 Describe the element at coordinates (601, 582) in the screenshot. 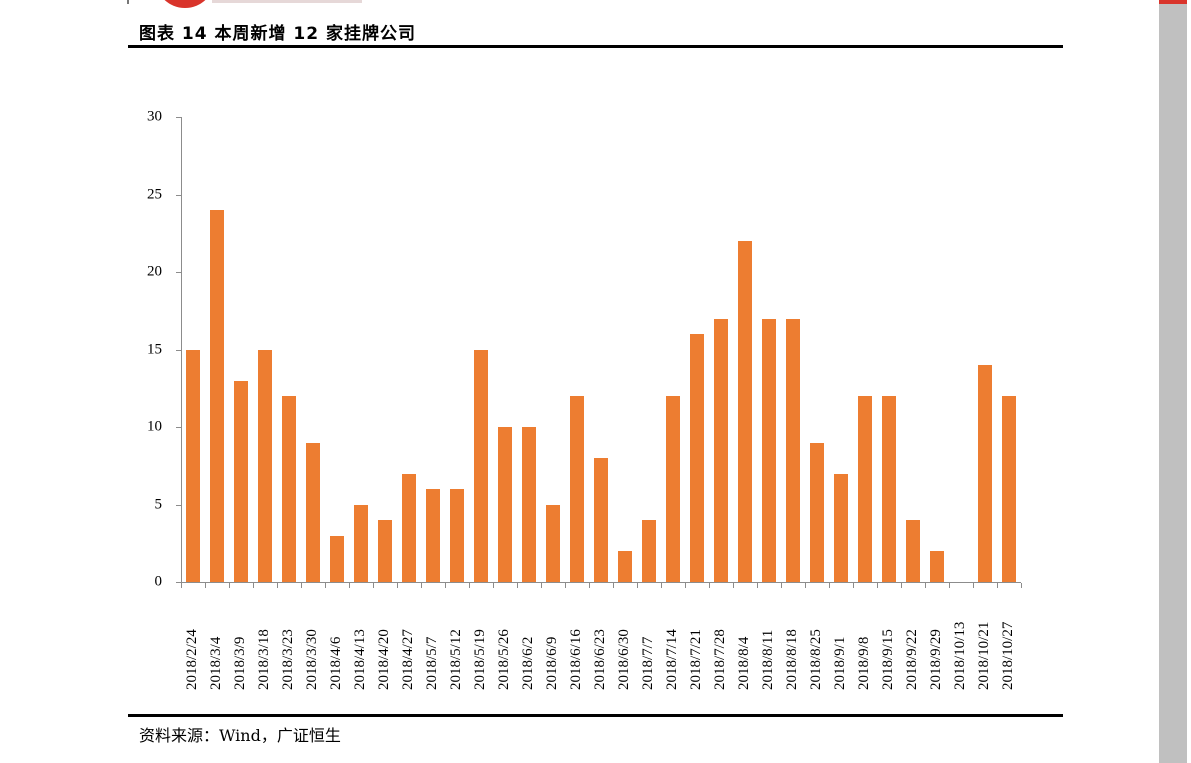

I see `x-axis` at that location.